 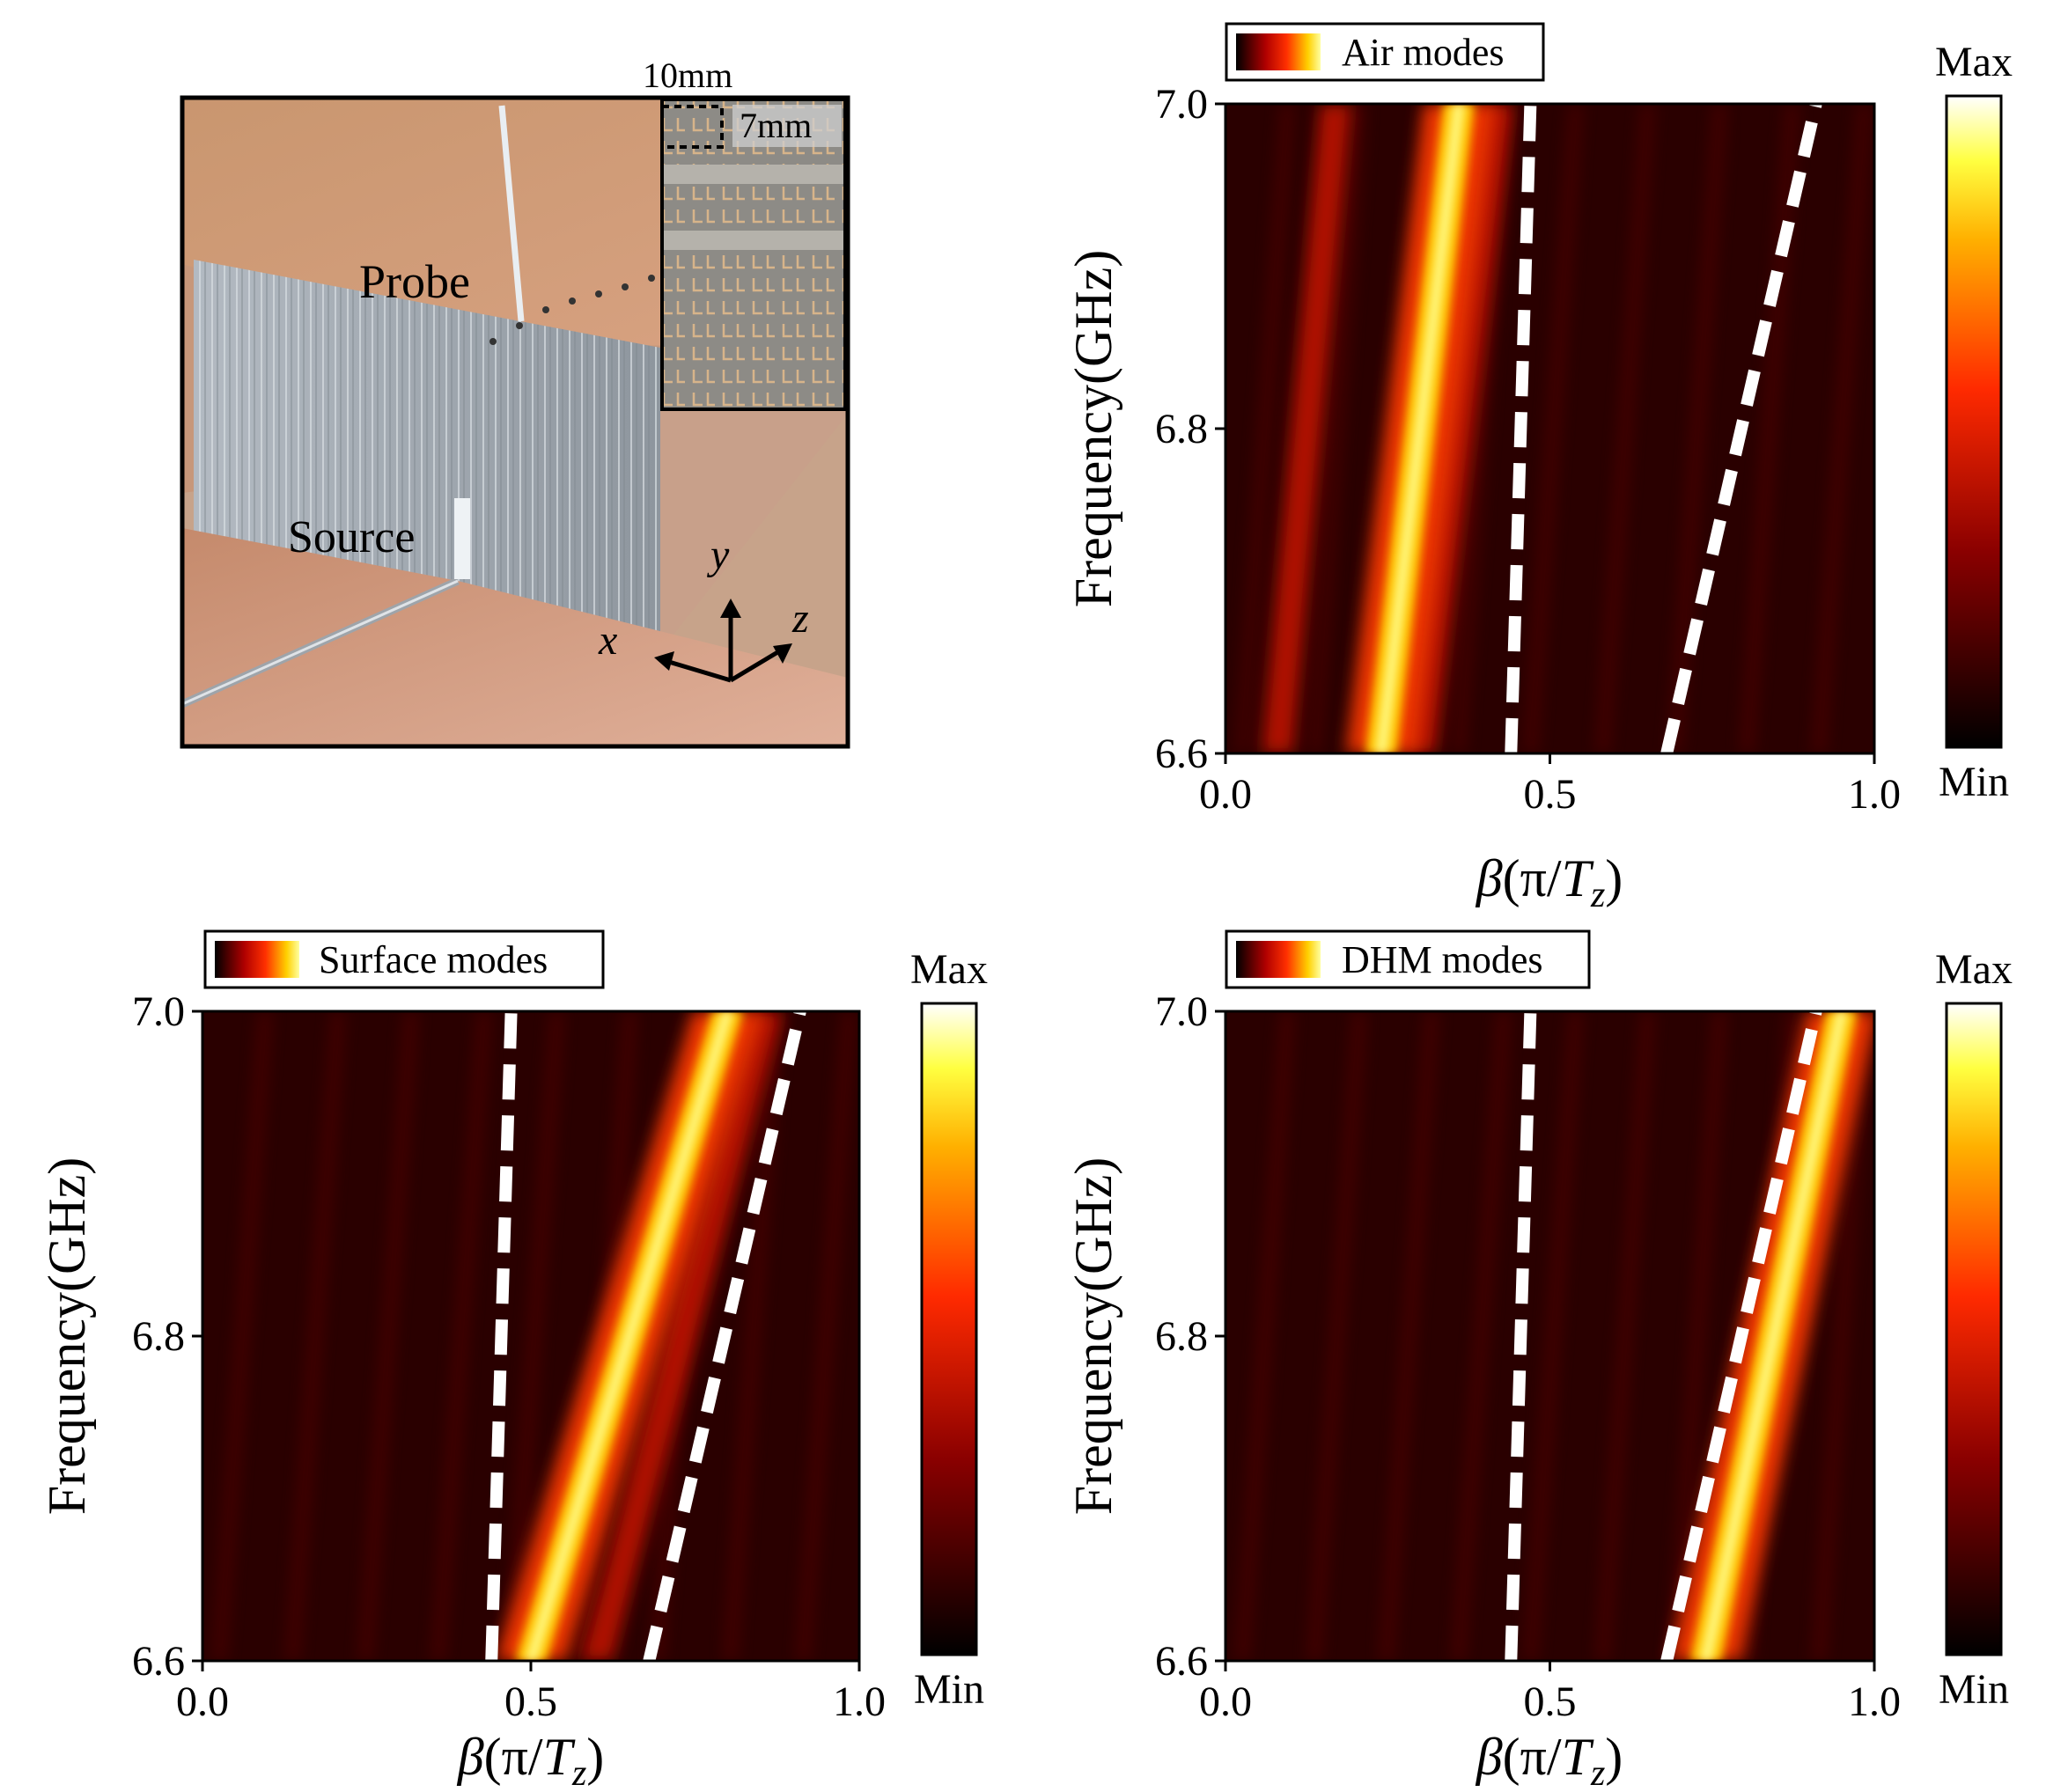 What do you see at coordinates (1423, 52) in the screenshot?
I see `legend-label: Air modes` at bounding box center [1423, 52].